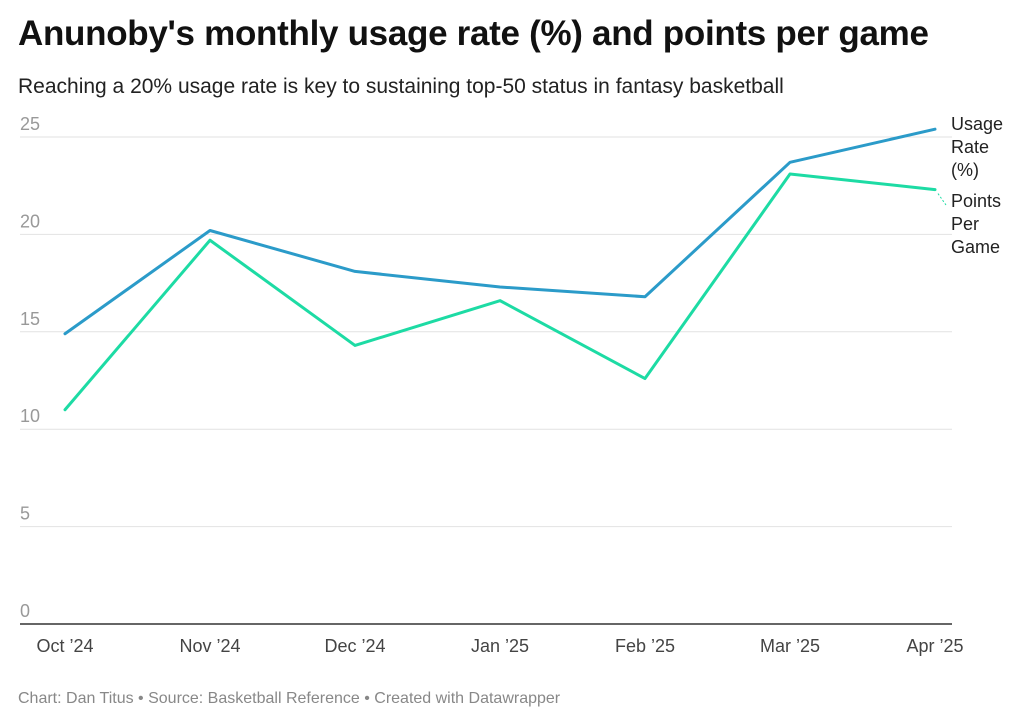 This screenshot has height=728, width=1024. What do you see at coordinates (30, 319) in the screenshot?
I see `y-tick-label: 15` at bounding box center [30, 319].